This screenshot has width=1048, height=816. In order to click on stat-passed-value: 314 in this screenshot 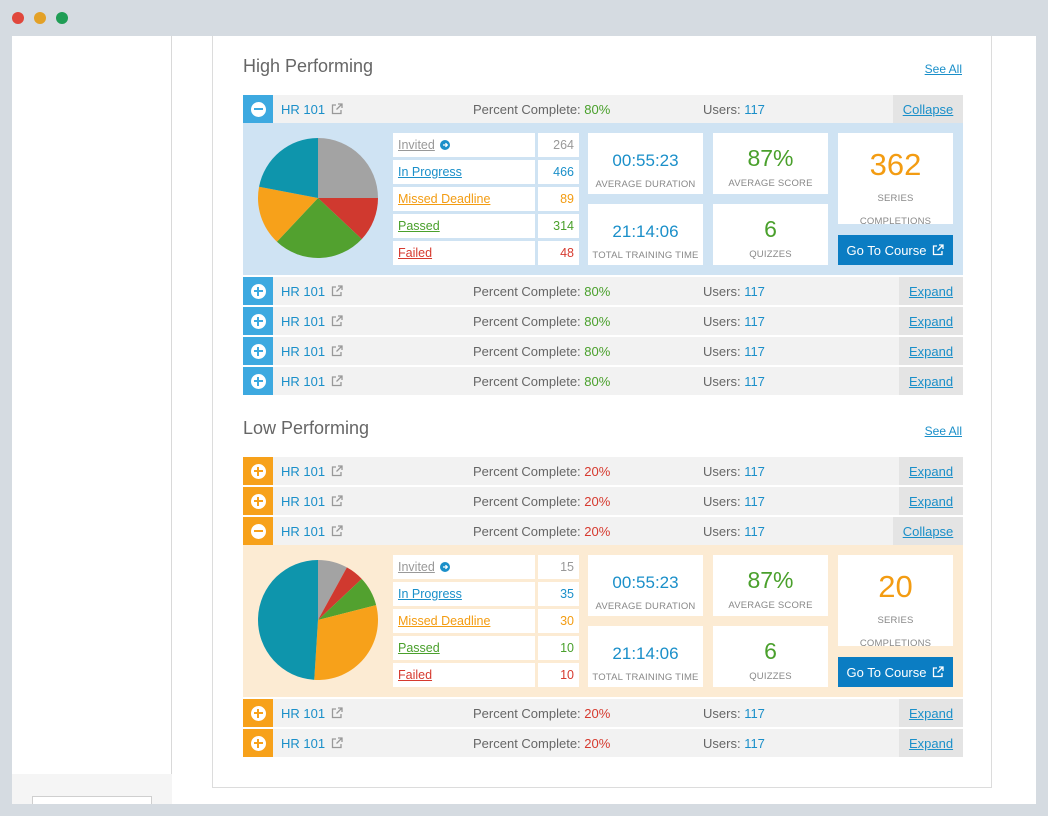, I will do `click(558, 226)`.